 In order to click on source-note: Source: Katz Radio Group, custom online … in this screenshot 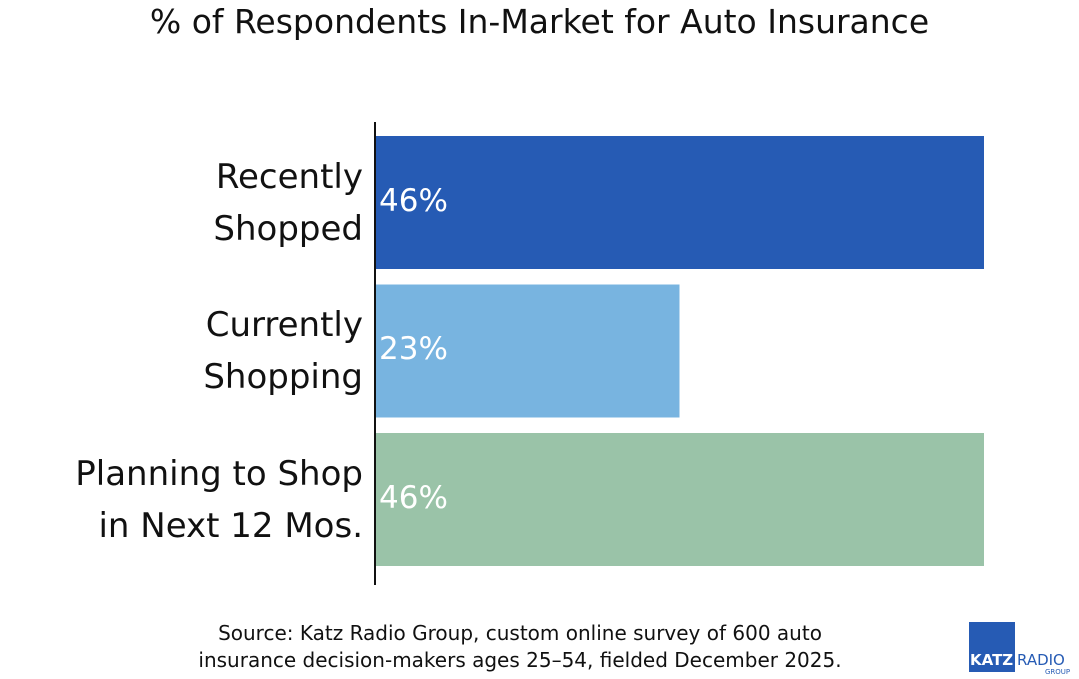, I will do `click(520, 646)`.